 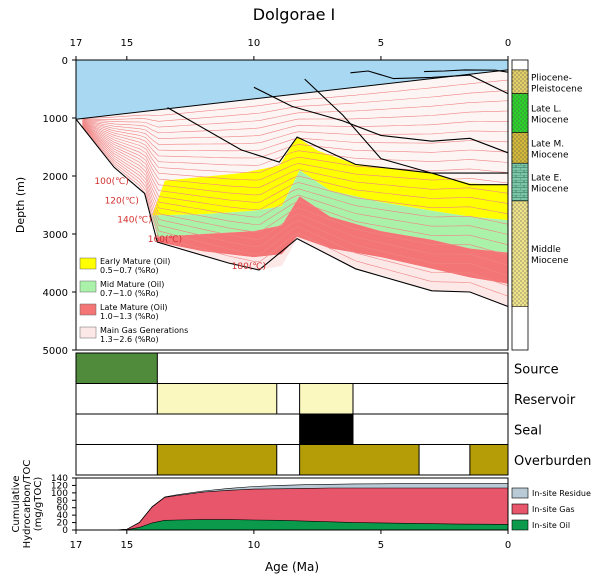 I want to click on depth-tick-label: 5000, so click(x=55, y=351).